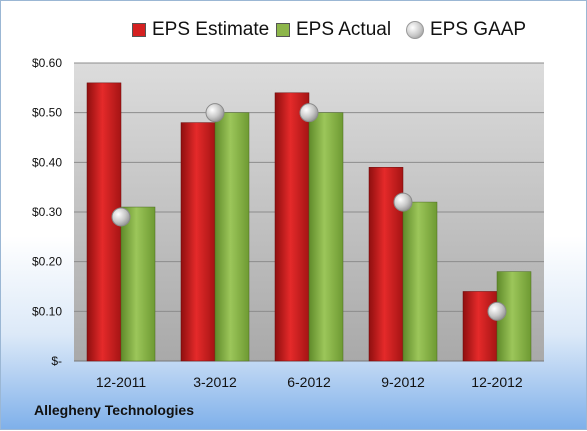 The image size is (587, 431). Describe the element at coordinates (211, 29) in the screenshot. I see `legend-label-estimate: EPS Estimate` at that location.